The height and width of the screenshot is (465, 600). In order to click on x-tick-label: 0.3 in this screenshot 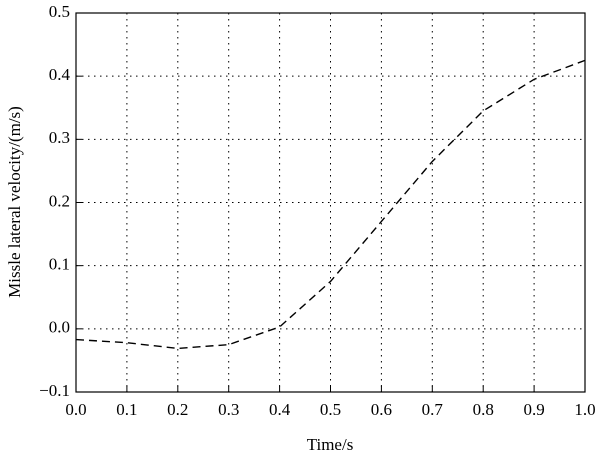, I will do `click(228, 409)`.